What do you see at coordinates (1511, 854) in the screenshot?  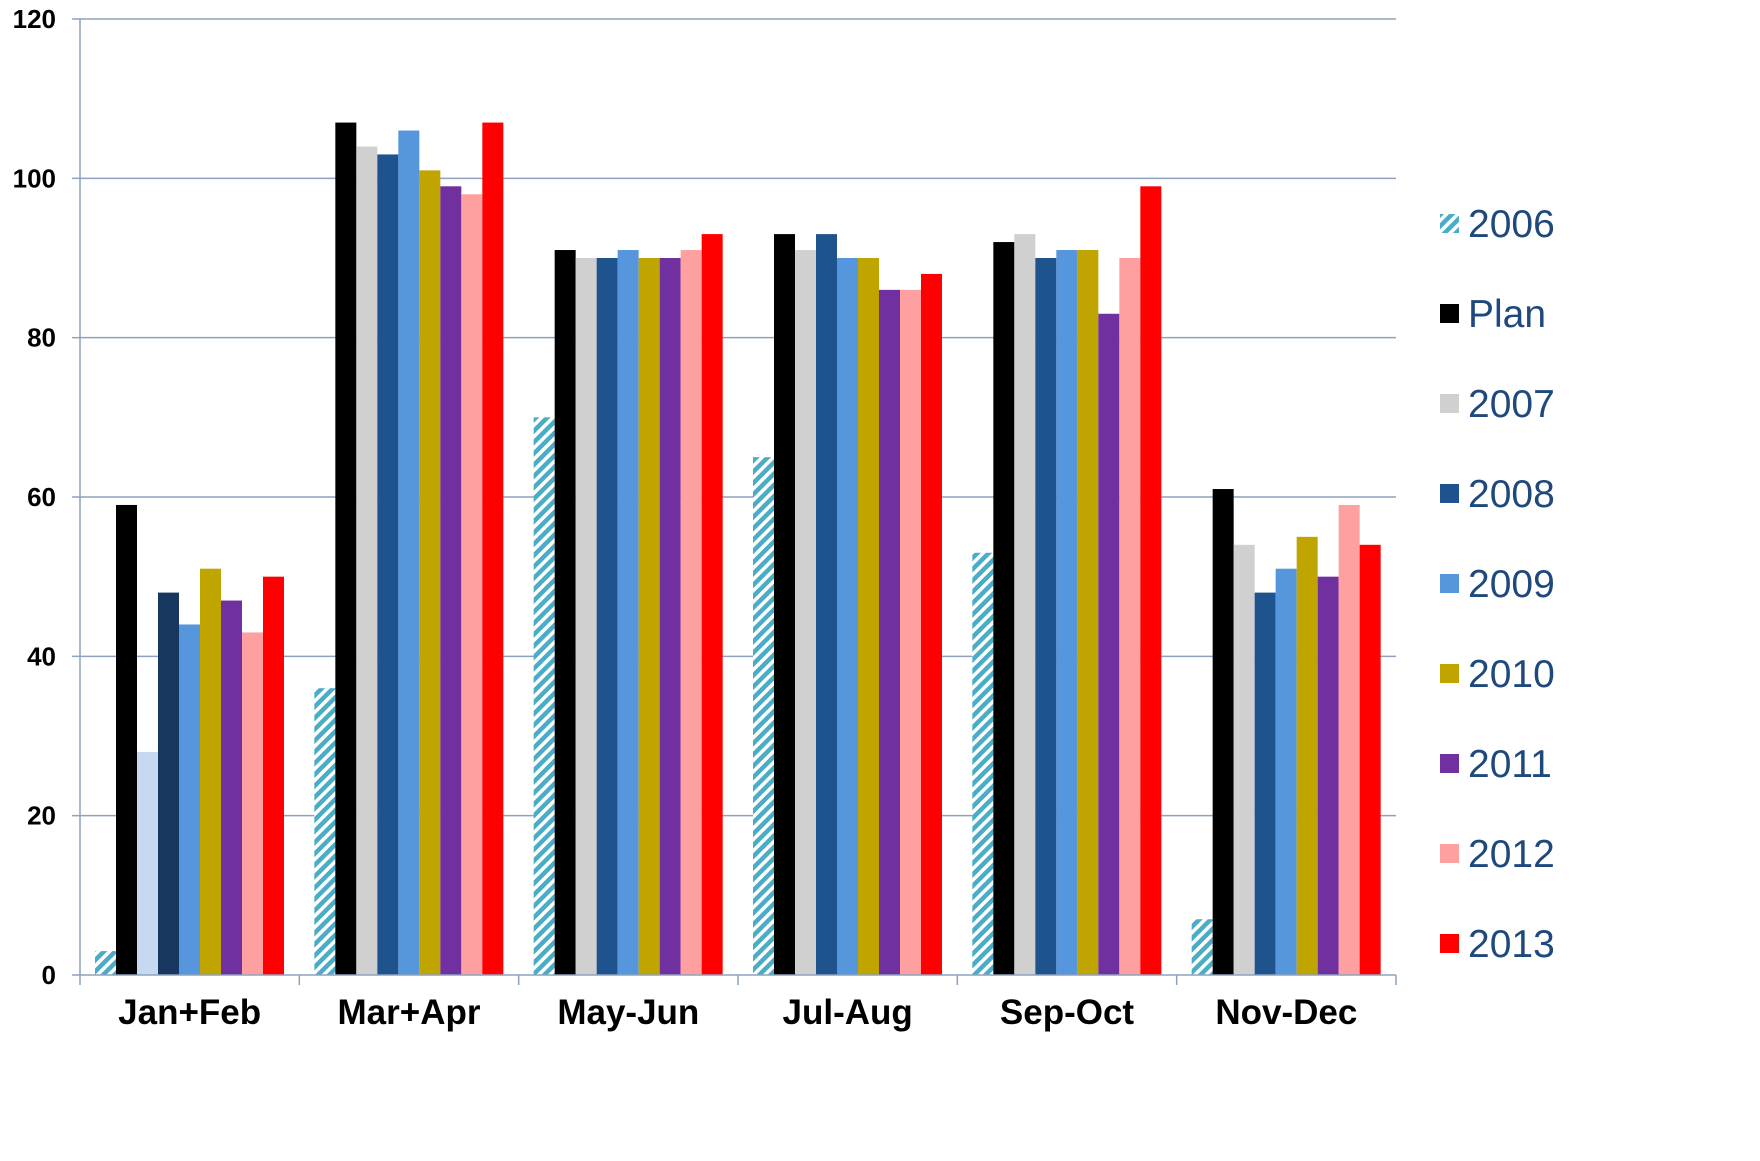 I see `legend-label-2012: 2012` at bounding box center [1511, 854].